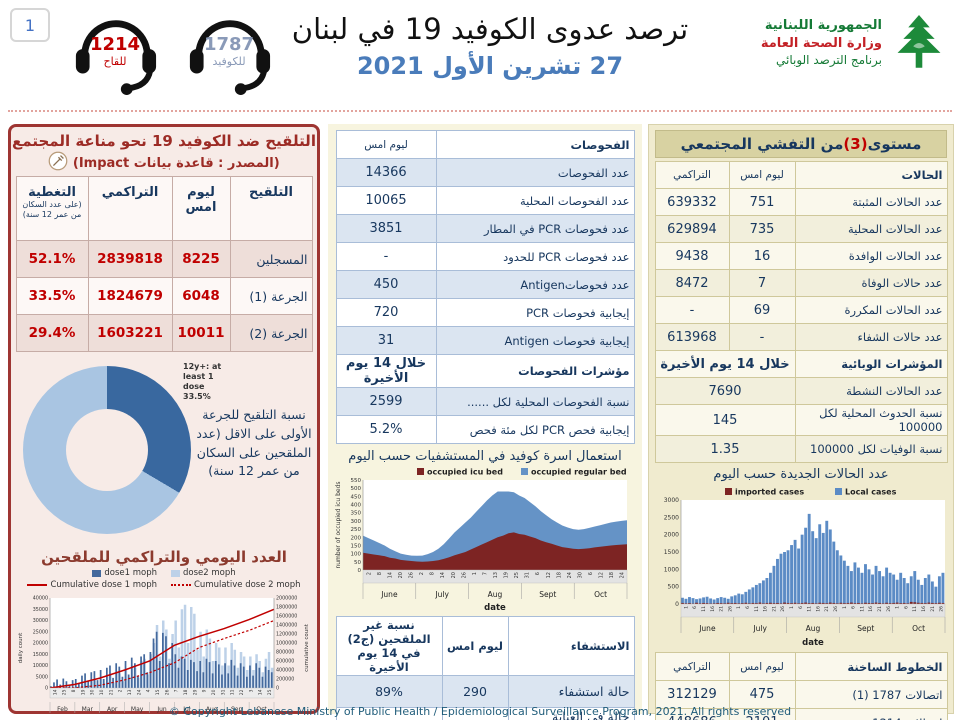 This screenshot has height=720, width=960. I want to click on svg-text: 30000, so click(40, 621).